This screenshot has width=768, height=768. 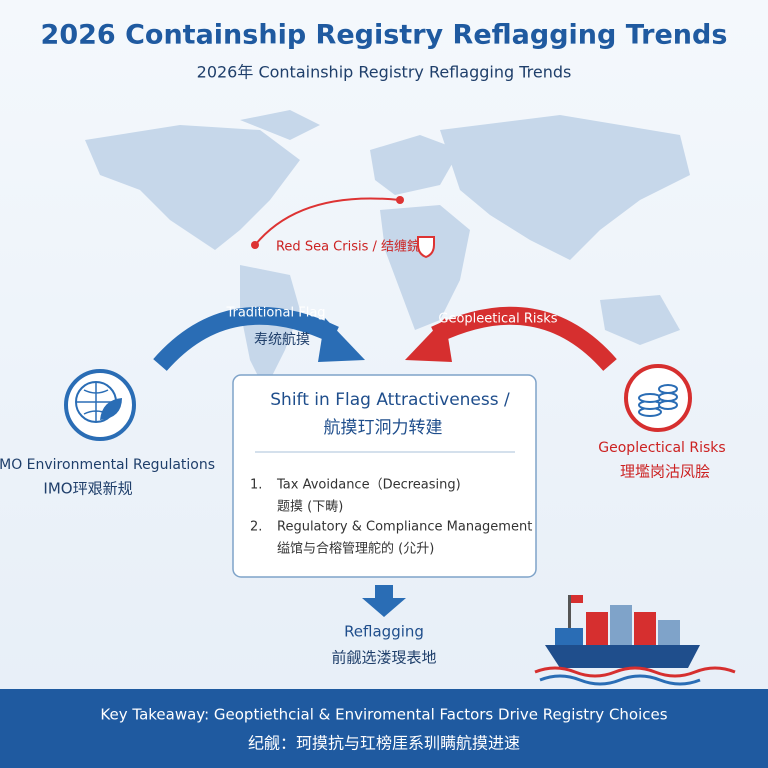 What do you see at coordinates (635, 640) in the screenshot?
I see `ship-icon` at bounding box center [635, 640].